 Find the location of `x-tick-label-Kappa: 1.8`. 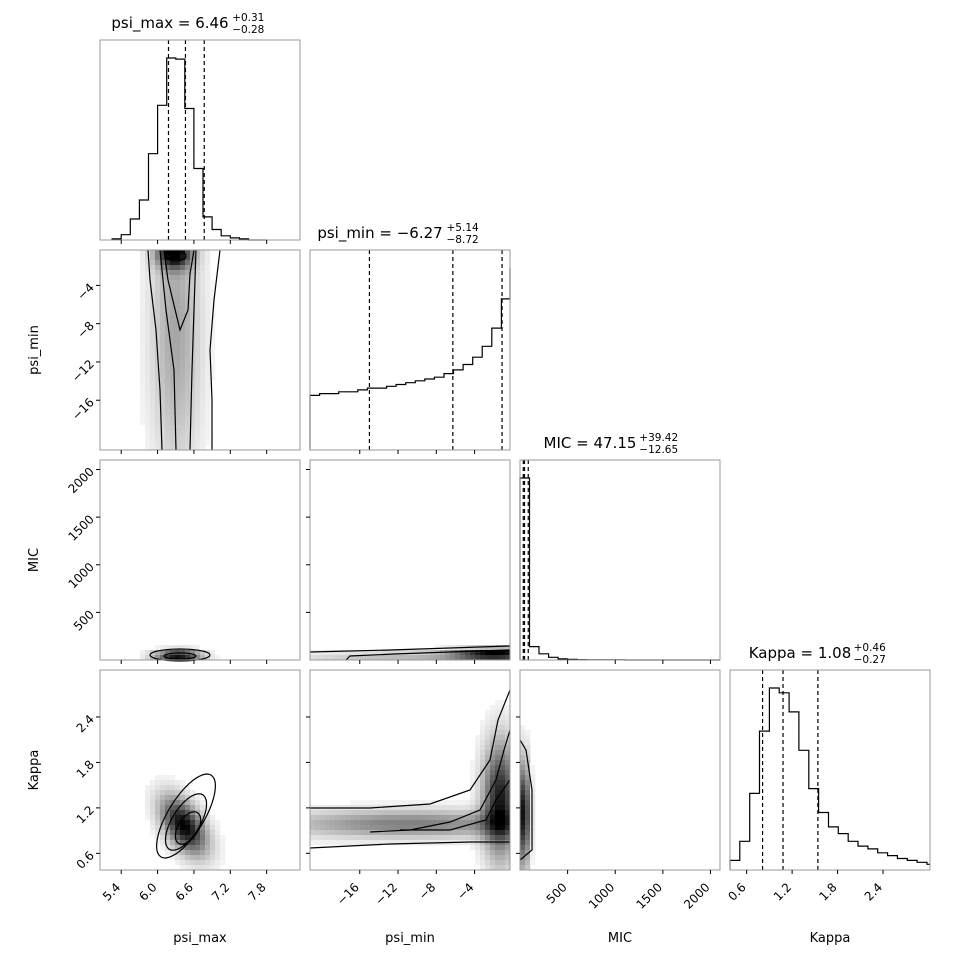

x-tick-label-Kappa: 1.8 is located at coordinates (827, 891).